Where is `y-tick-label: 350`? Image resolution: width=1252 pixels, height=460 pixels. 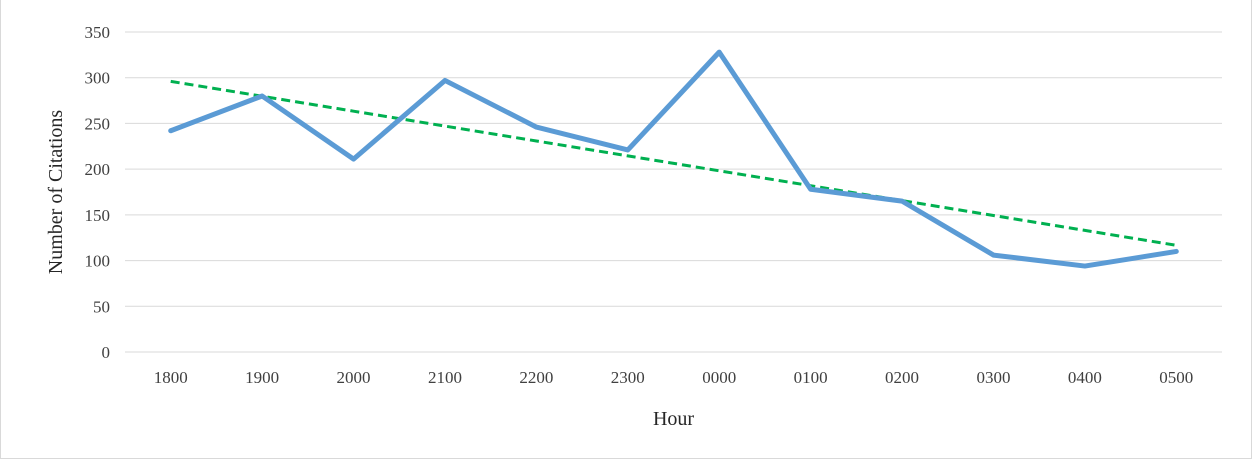
y-tick-label: 350 is located at coordinates (98, 32).